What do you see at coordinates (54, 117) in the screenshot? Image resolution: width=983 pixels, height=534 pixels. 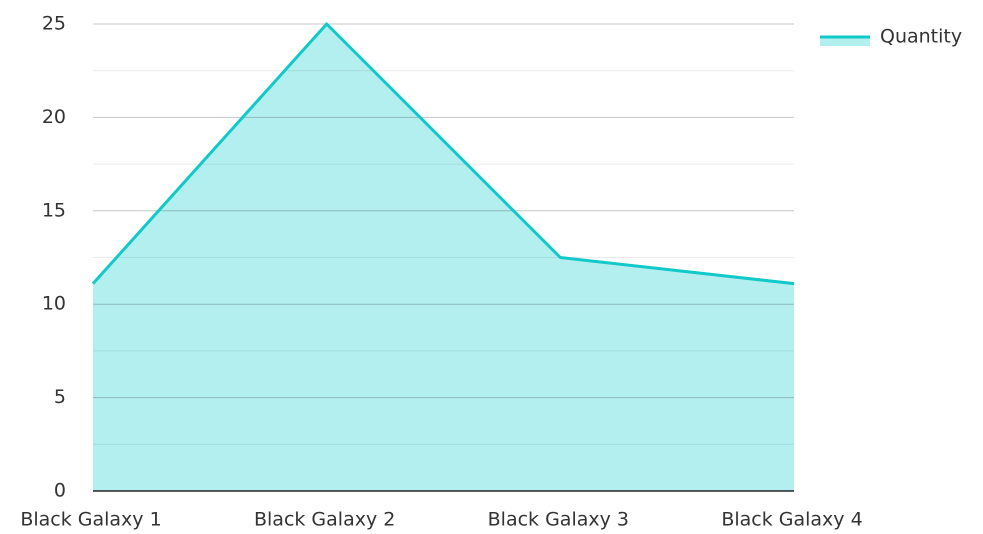 I see `y-tick-label: 20` at bounding box center [54, 117].